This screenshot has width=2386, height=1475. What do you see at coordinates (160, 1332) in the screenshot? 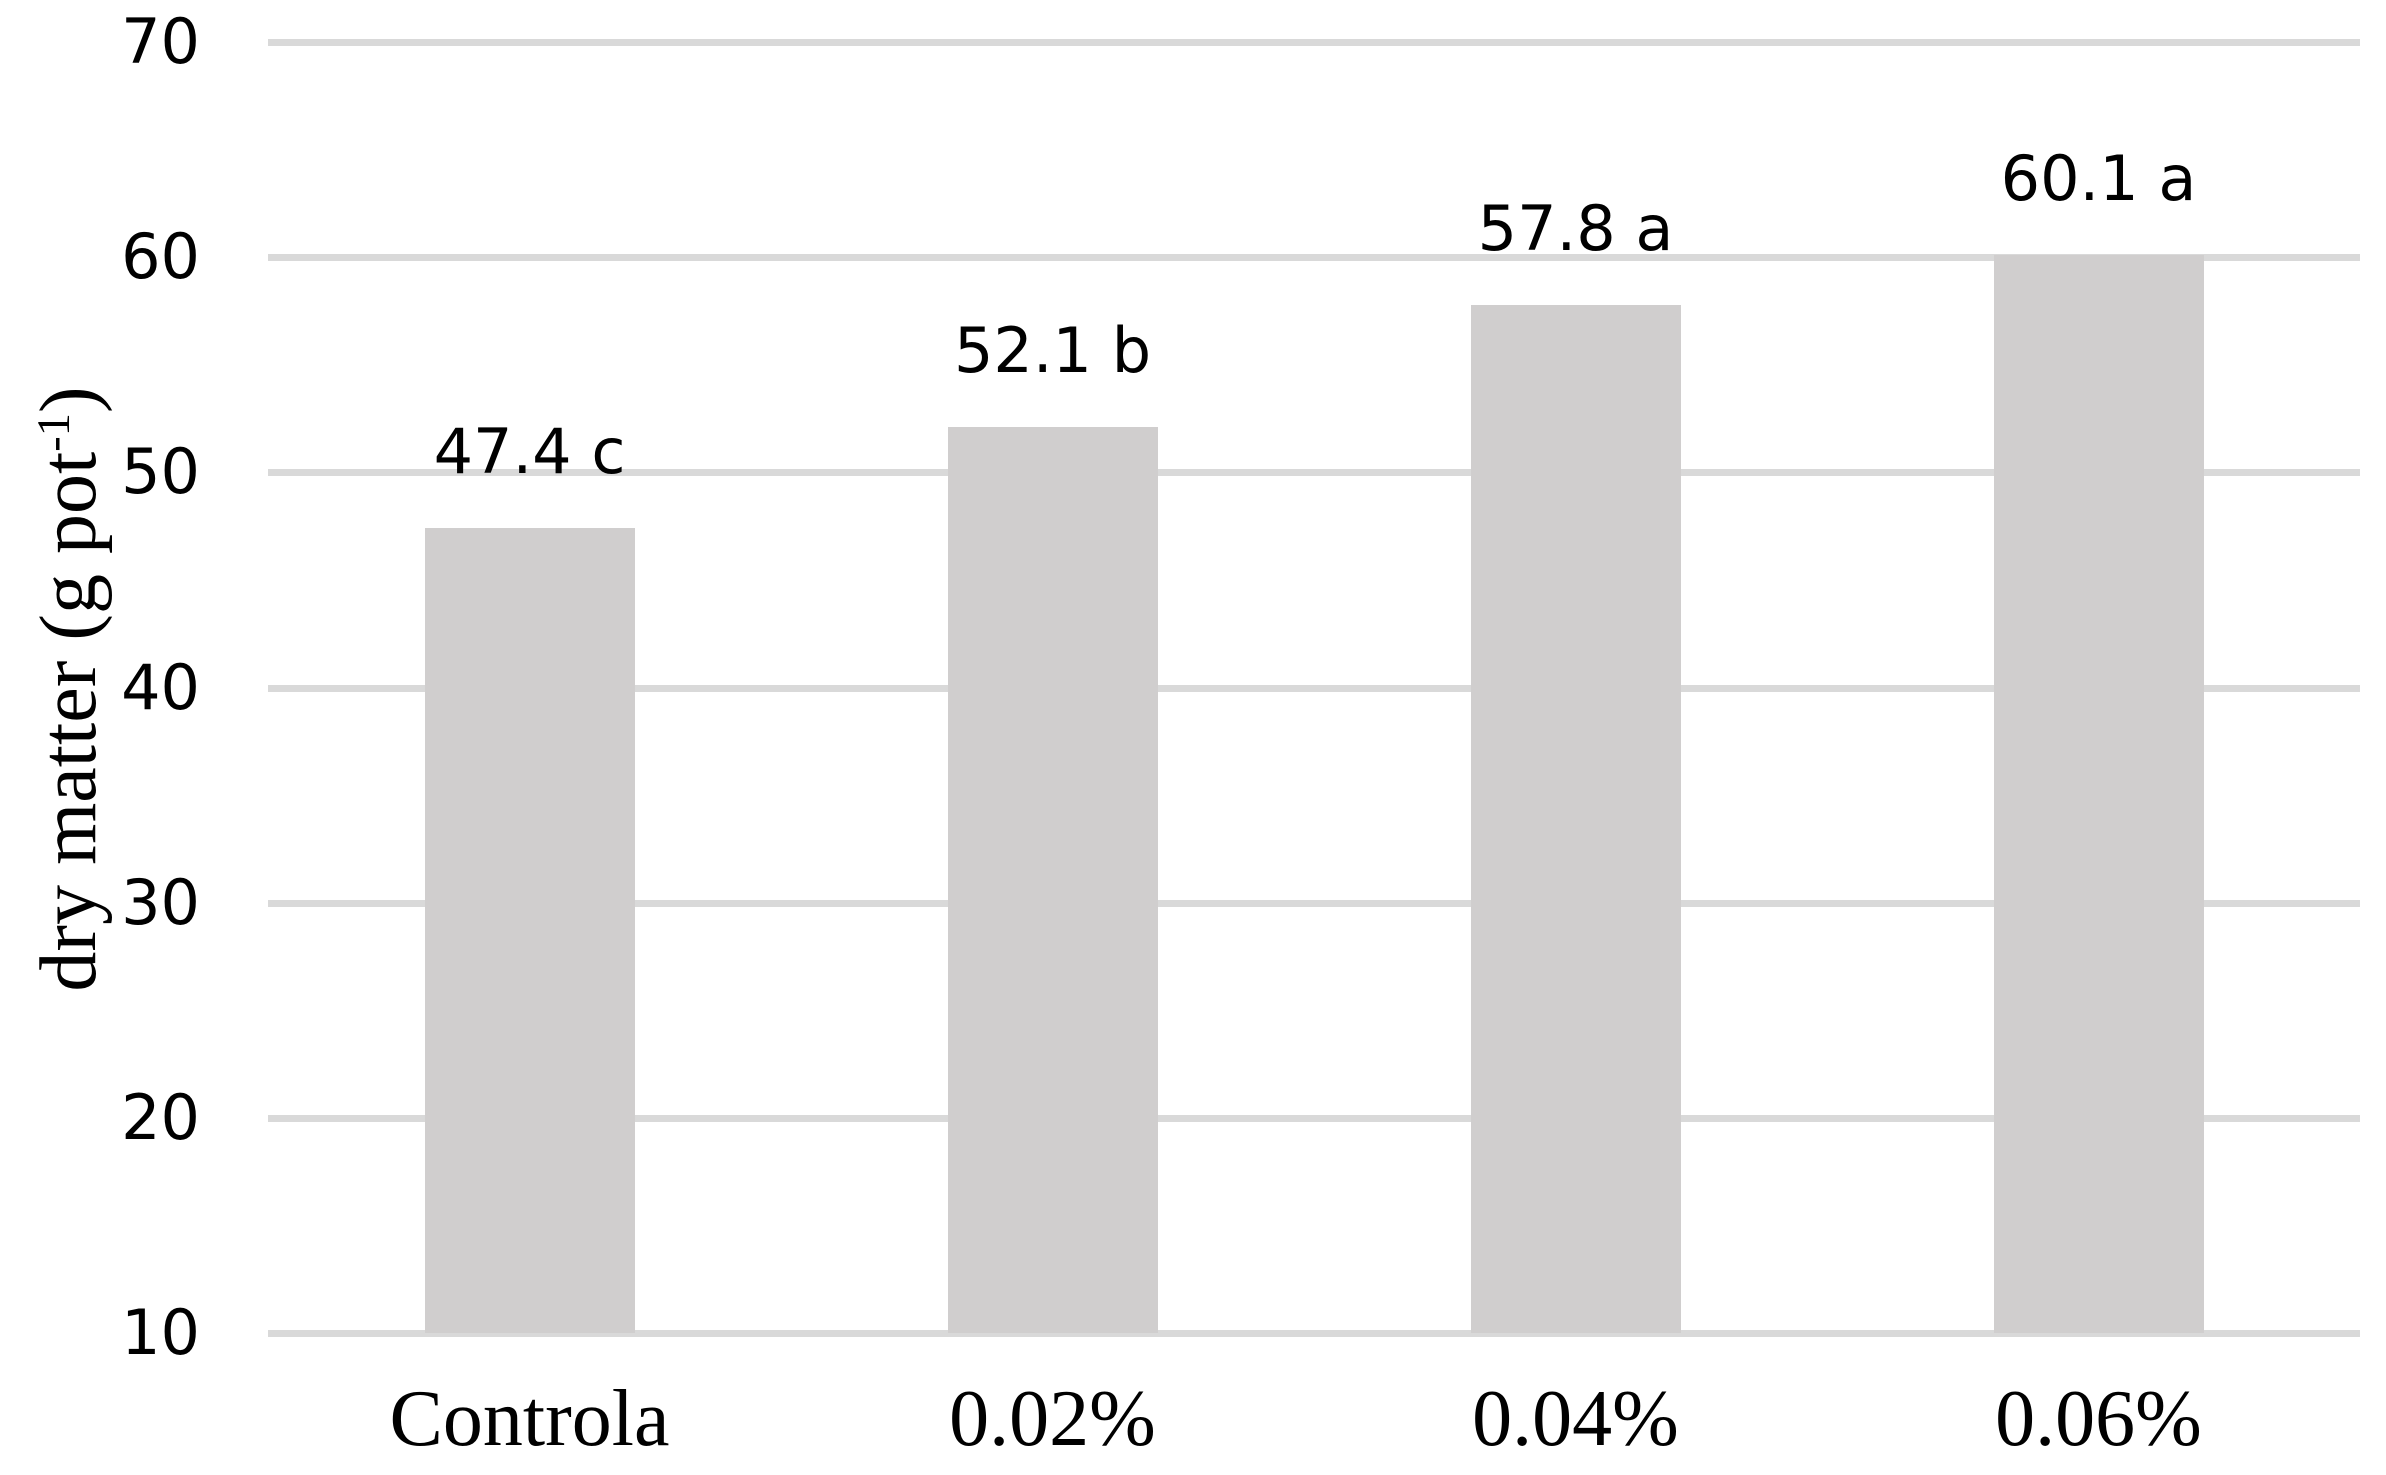
I see `y-tick-label: 10` at bounding box center [160, 1332].